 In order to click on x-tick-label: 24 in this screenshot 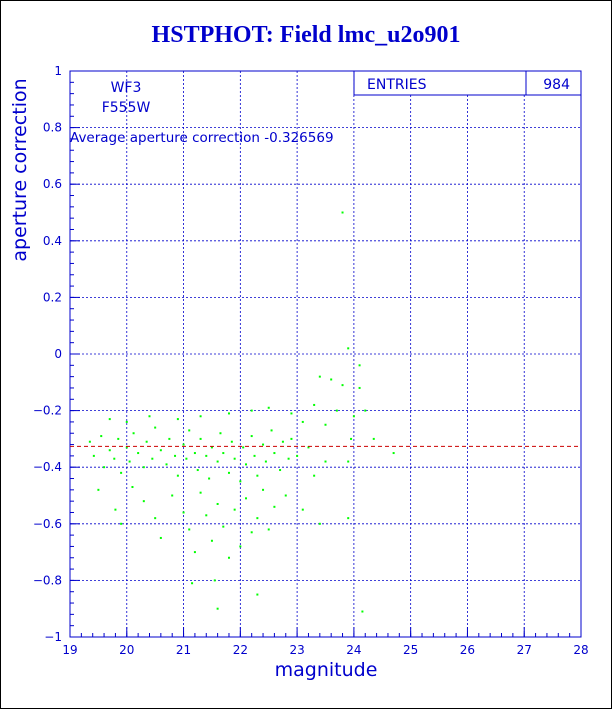, I will do `click(353, 650)`.